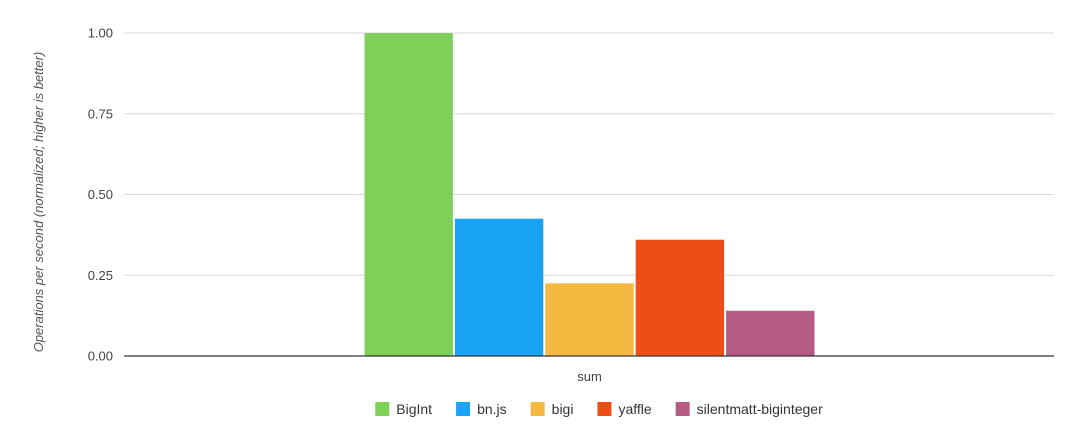 The width and height of the screenshot is (1080, 435). What do you see at coordinates (100, 356) in the screenshot?
I see `y-tick-label: 0.00` at bounding box center [100, 356].